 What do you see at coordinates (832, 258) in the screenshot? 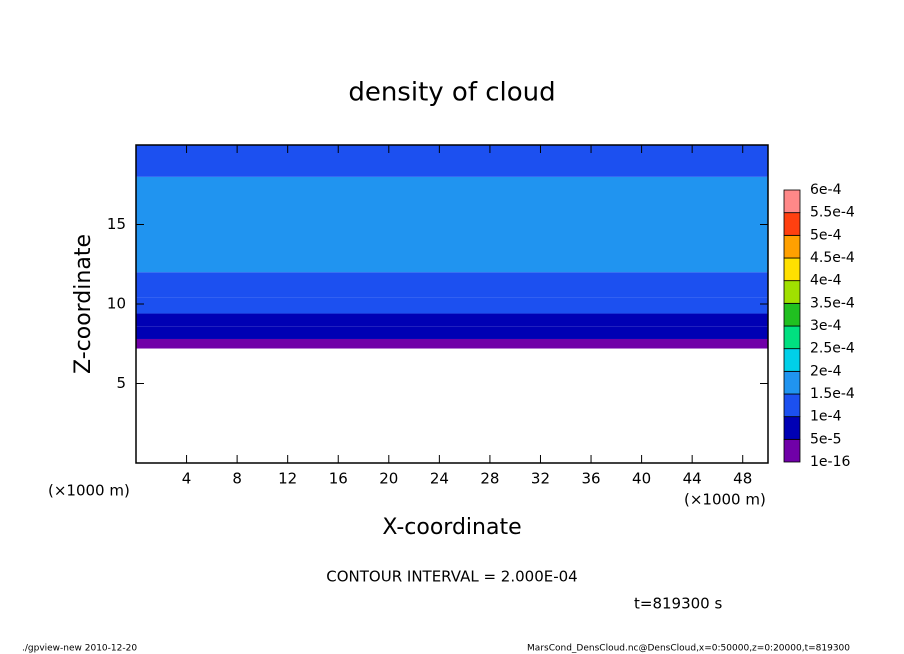
I see `colorbar-label: 4.5e-4` at bounding box center [832, 258].